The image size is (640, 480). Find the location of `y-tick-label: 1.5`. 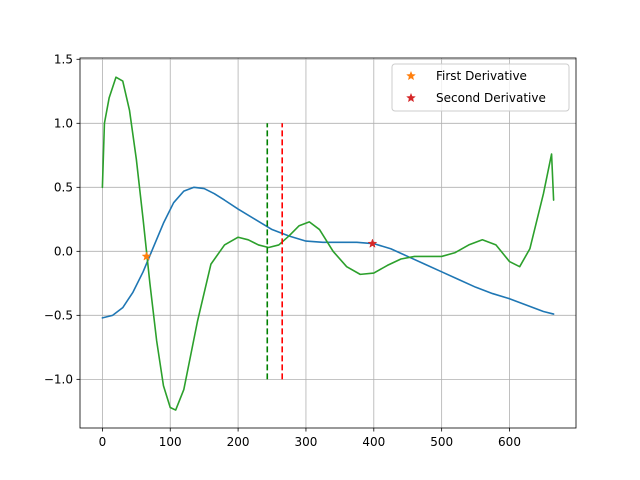

y-tick-label: 1.5 is located at coordinates (63, 59).